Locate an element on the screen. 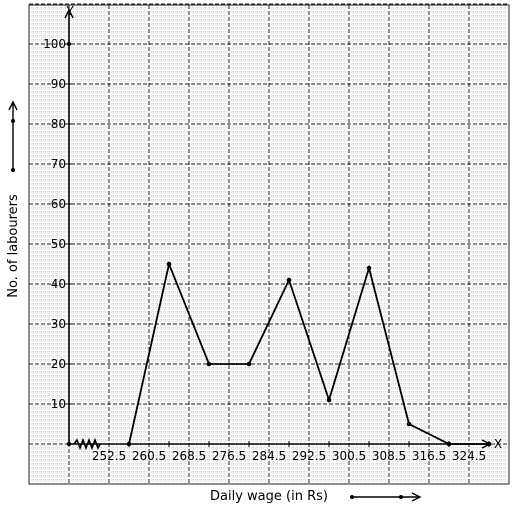 This screenshot has height=510, width=514. y-tick-label: 100 is located at coordinates (54, 44).